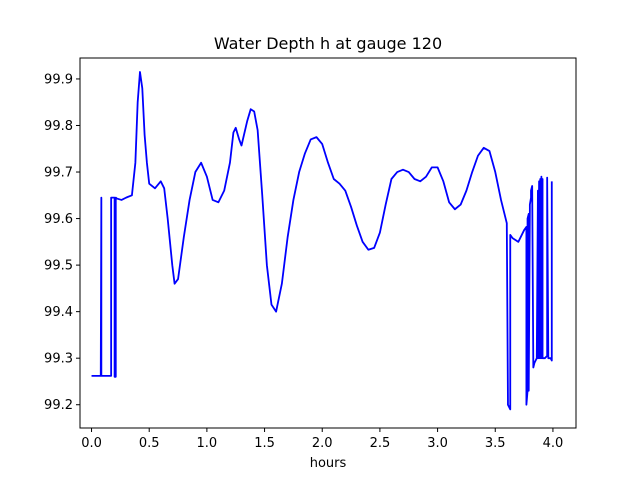  What do you see at coordinates (58, 79) in the screenshot?
I see `y-tick-label: 99.9` at bounding box center [58, 79].